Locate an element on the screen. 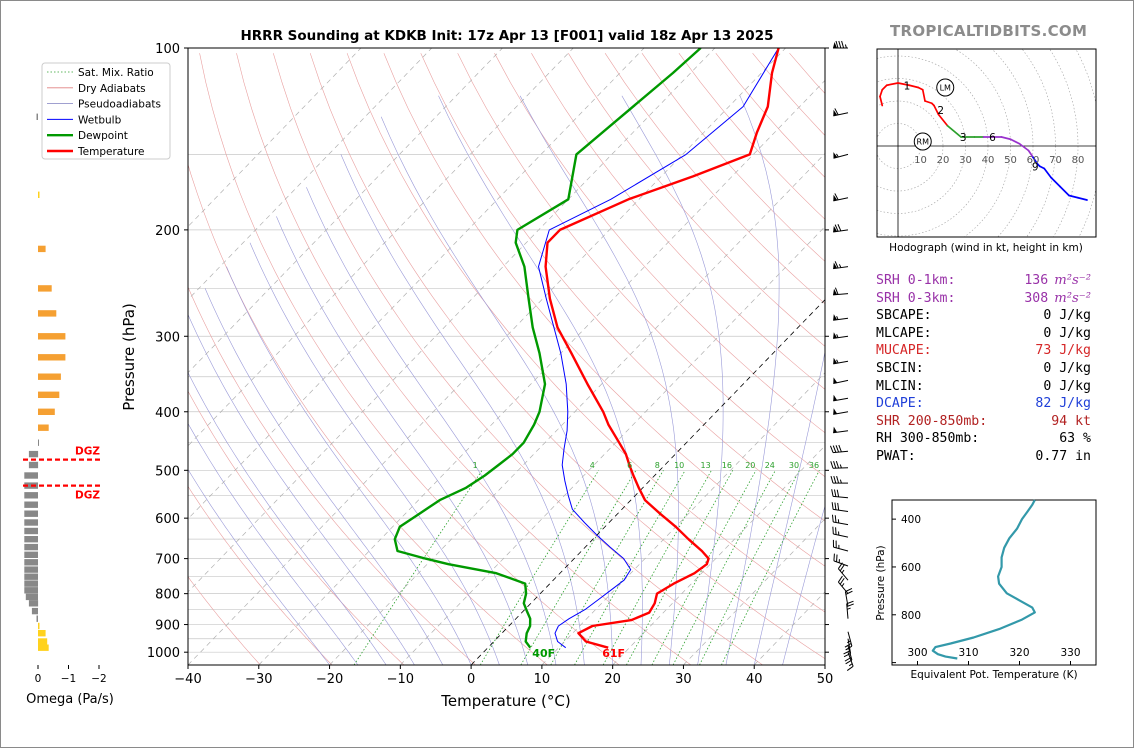 The height and width of the screenshot is (748, 1134). theta-e-x-tick-label: 300 is located at coordinates (917, 653).